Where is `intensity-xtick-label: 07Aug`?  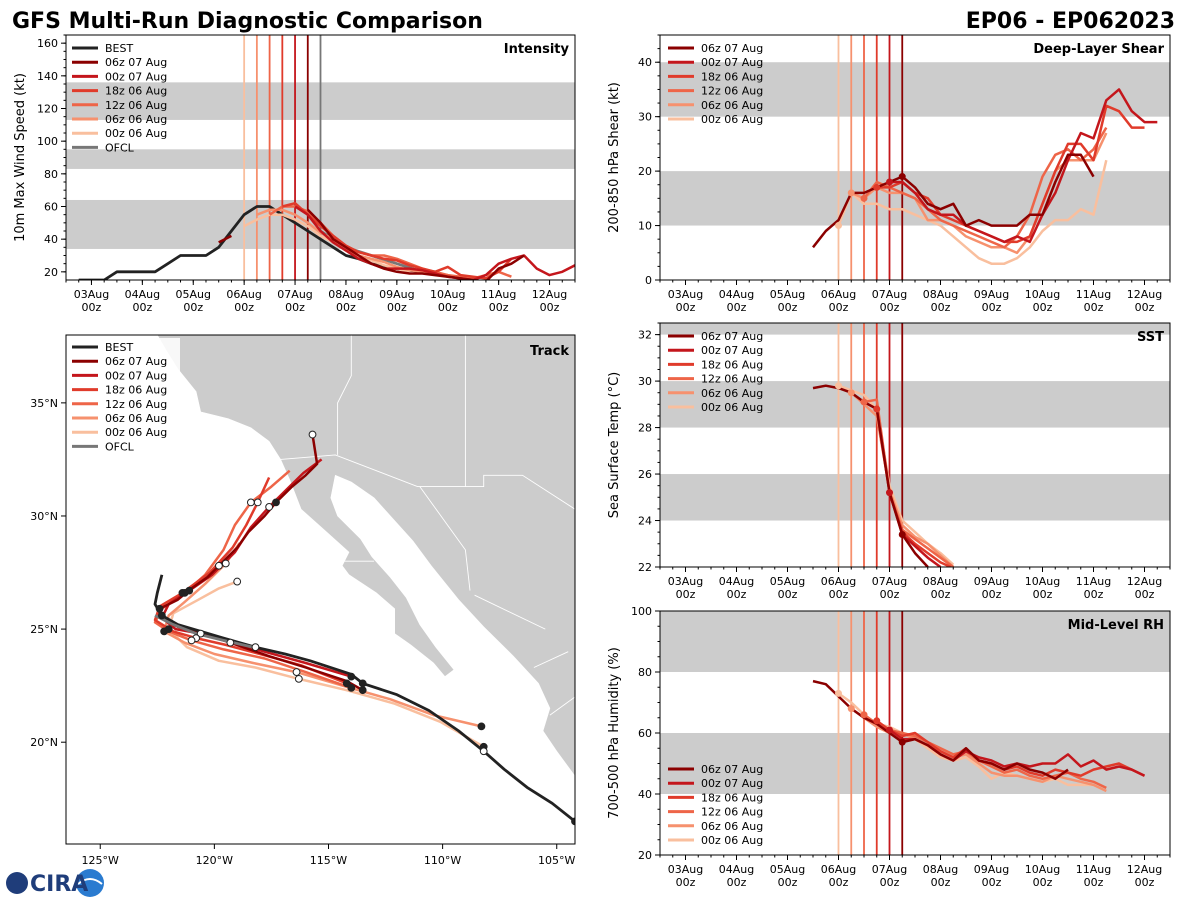
intensity-xtick-label: 07Aug is located at coordinates (294, 294).